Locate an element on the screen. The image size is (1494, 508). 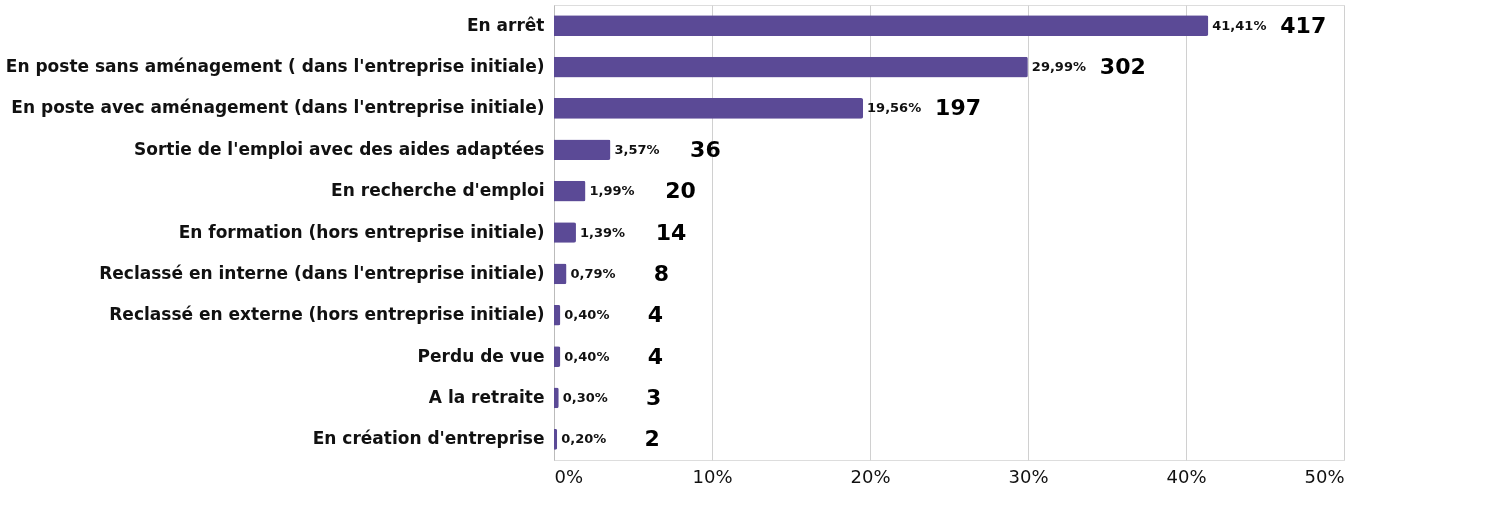
annotation: 197 is located at coordinates (958, 108).